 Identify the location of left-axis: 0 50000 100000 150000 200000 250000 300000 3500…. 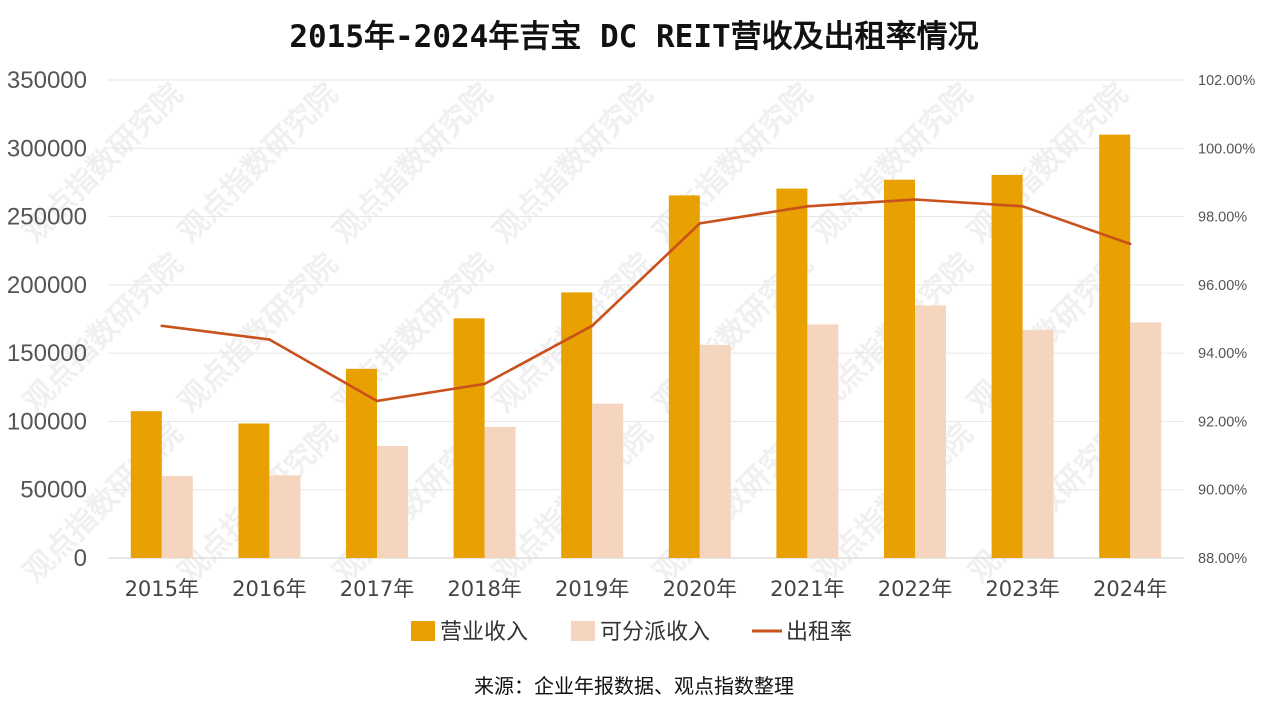
(47, 319).